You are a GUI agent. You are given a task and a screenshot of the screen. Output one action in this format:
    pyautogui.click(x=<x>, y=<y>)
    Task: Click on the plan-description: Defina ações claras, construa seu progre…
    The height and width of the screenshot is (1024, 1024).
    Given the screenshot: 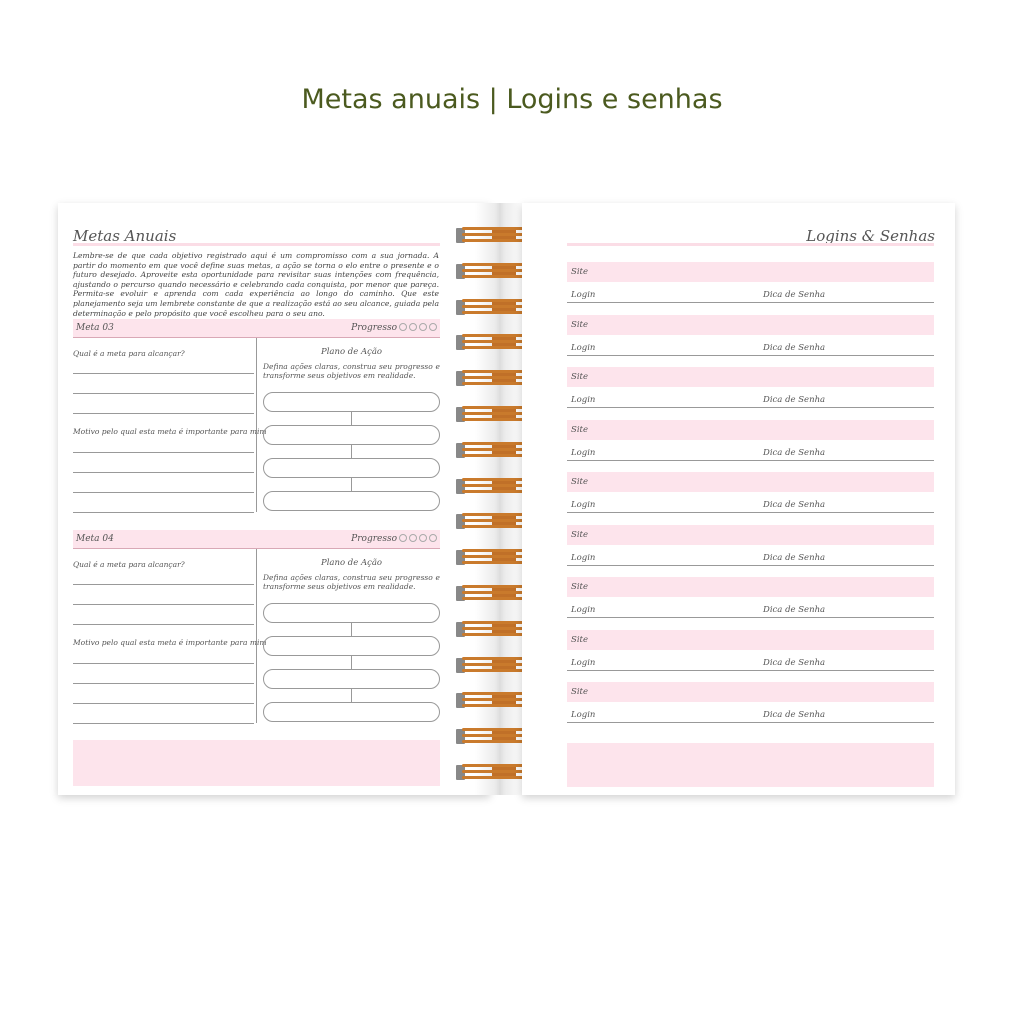 What is the action you would take?
    pyautogui.click(x=351, y=371)
    